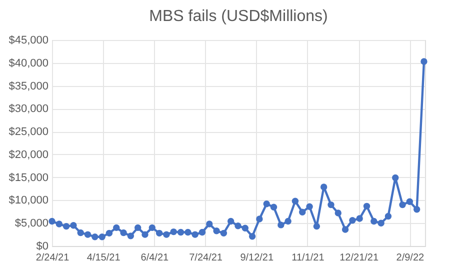 The height and width of the screenshot is (270, 450). I want to click on y-tick-label: $0, so click(42, 246).